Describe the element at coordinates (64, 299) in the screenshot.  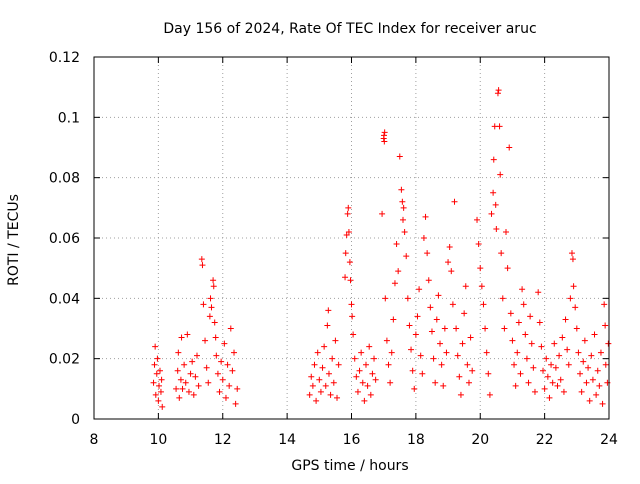
I see `y-tick-label: 0.04` at that location.